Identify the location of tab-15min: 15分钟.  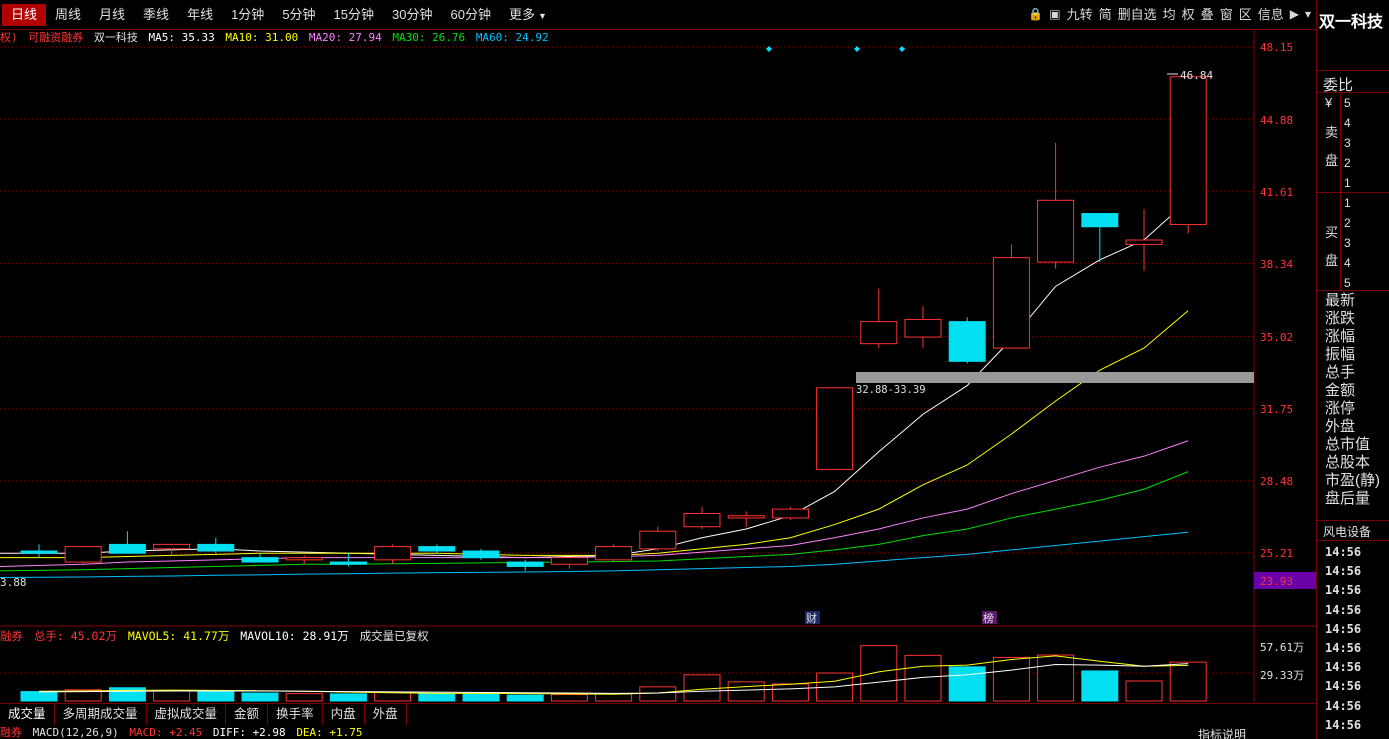
(354, 14).